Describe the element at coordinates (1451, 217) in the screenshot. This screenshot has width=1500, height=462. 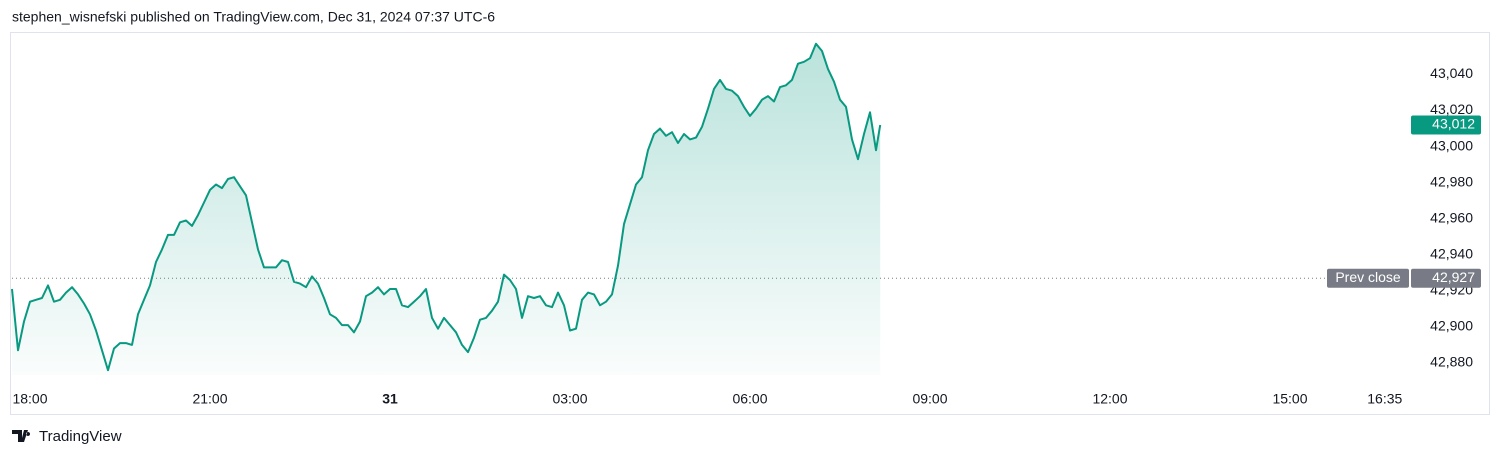
I see `y-tick-label: 42,960` at that location.